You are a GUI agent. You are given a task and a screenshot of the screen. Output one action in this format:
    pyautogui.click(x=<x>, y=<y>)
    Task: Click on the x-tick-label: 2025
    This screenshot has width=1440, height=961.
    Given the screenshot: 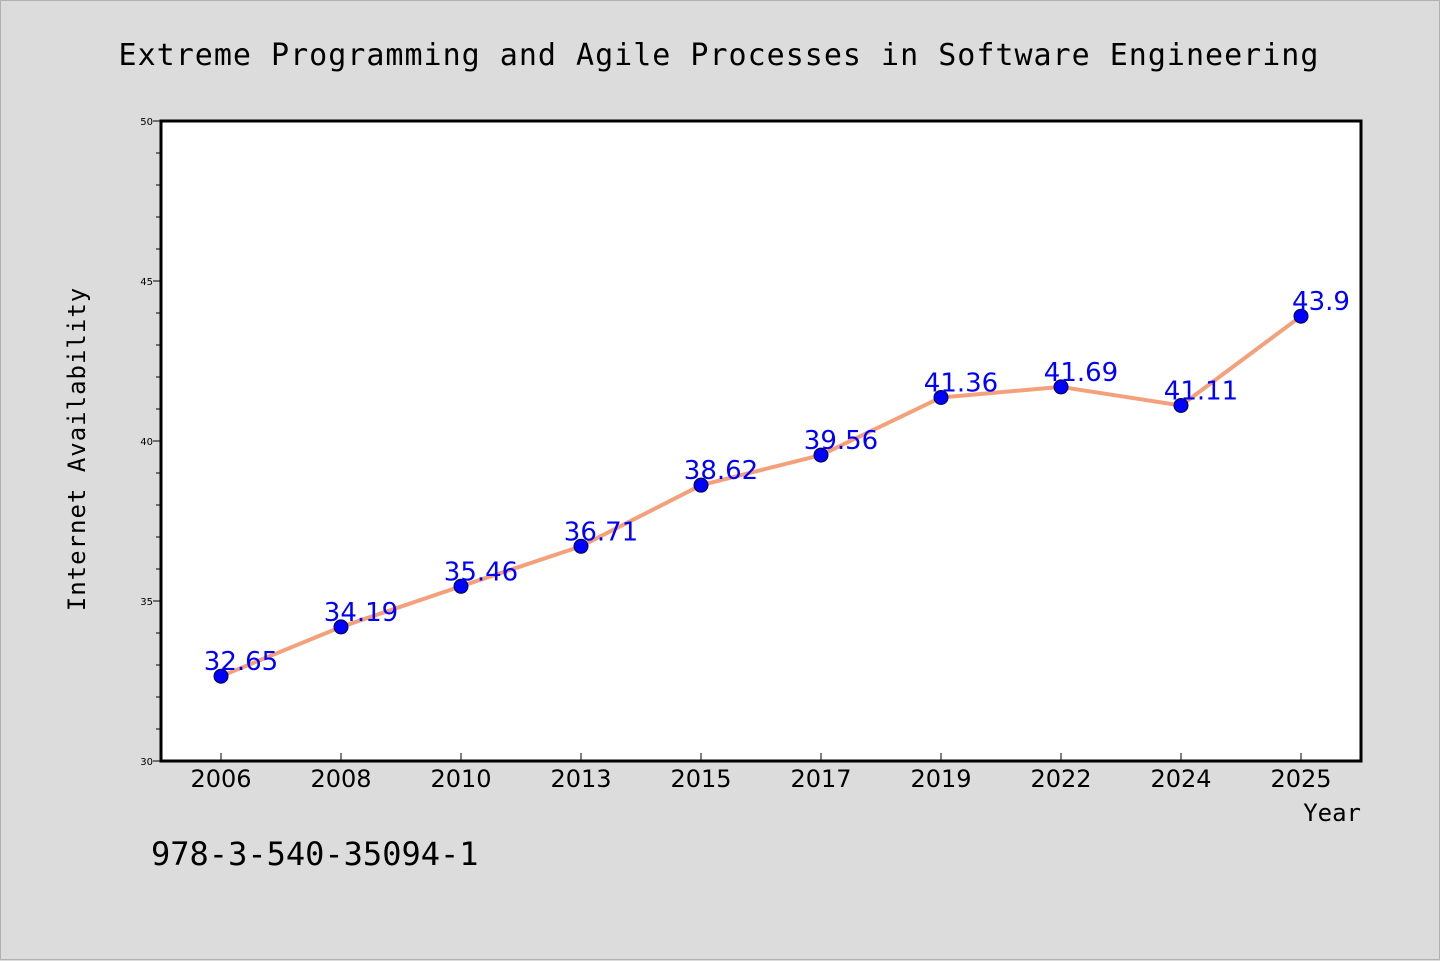 What is the action you would take?
    pyautogui.click(x=1300, y=779)
    